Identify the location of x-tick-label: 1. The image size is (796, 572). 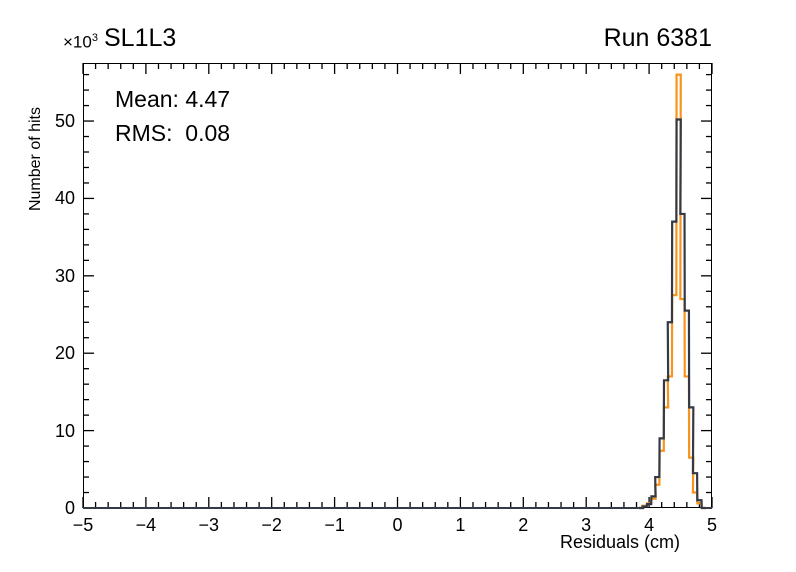
(460, 525).